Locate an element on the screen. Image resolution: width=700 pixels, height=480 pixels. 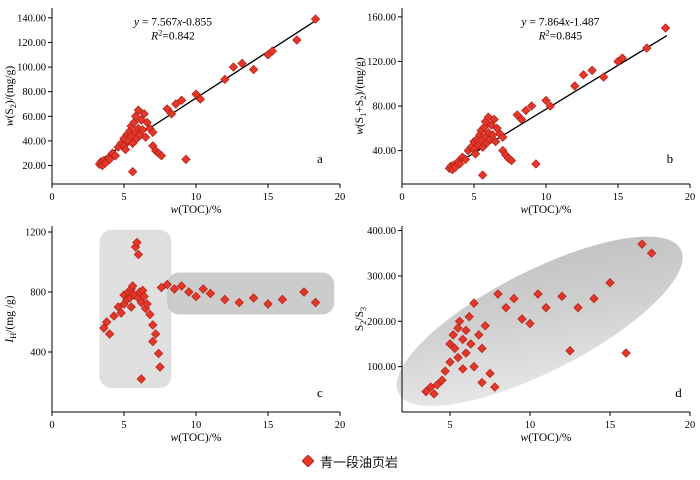
svg-text: c is located at coordinates (320, 392).